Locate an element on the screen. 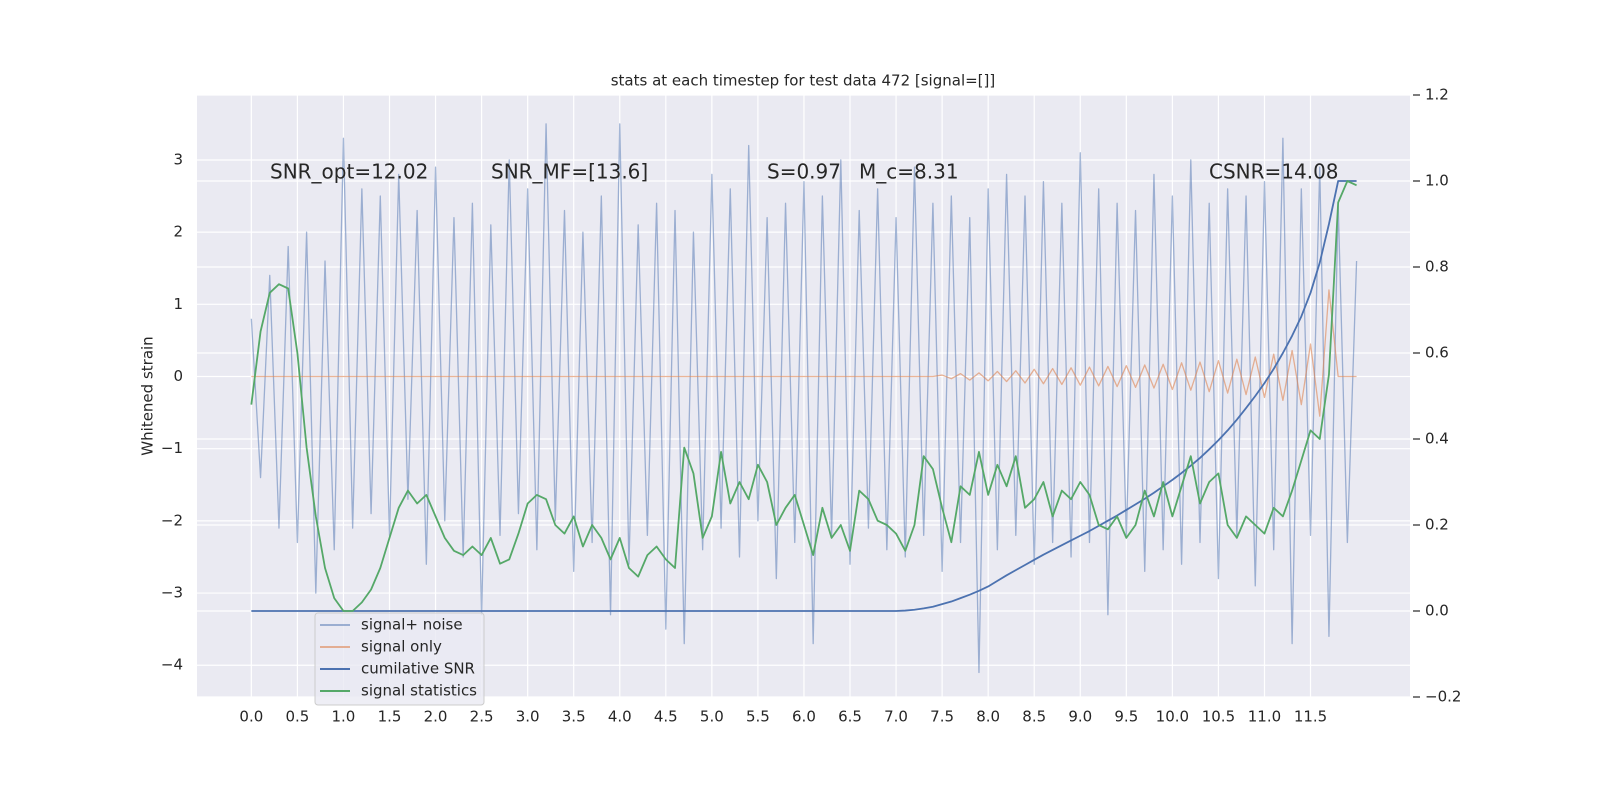  y-tick-label: 0 is located at coordinates (178, 376).